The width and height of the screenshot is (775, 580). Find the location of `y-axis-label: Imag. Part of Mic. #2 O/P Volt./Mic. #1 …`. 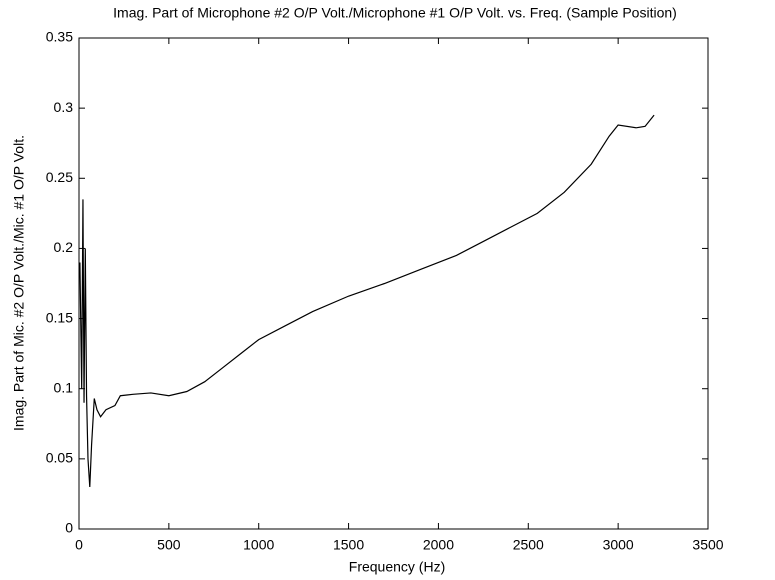

y-axis-label: Imag. Part of Mic. #2 O/P Volt./Mic. #1 … is located at coordinates (19, 283).